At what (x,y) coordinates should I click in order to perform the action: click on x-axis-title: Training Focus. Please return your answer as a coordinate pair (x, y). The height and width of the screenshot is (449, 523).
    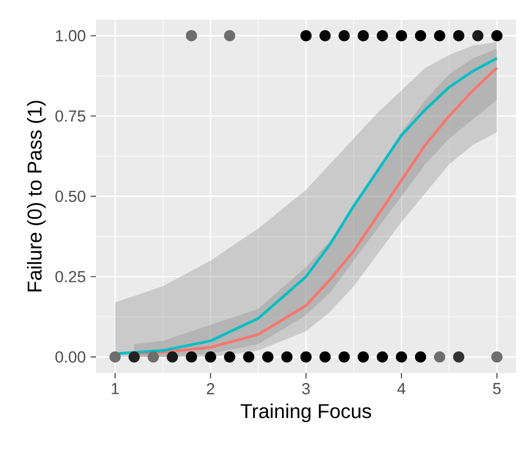
    Looking at the image, I should click on (305, 413).